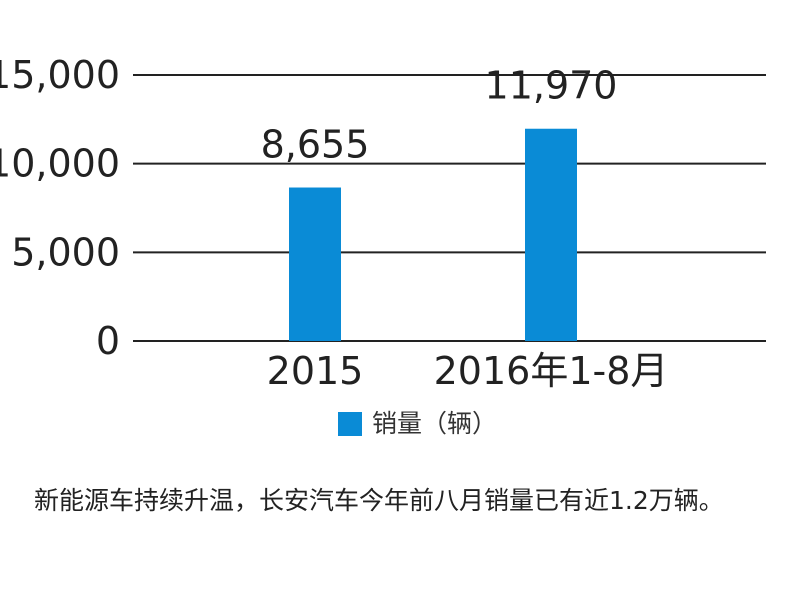 This screenshot has width=800, height=600. I want to click on y-tick-label: 15,000, so click(60, 75).